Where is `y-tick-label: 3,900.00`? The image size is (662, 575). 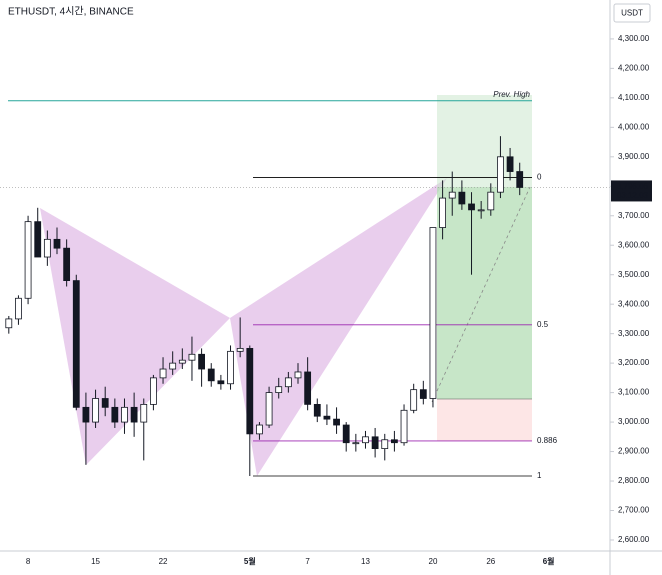 y-tick-label: 3,900.00 is located at coordinates (634, 156).